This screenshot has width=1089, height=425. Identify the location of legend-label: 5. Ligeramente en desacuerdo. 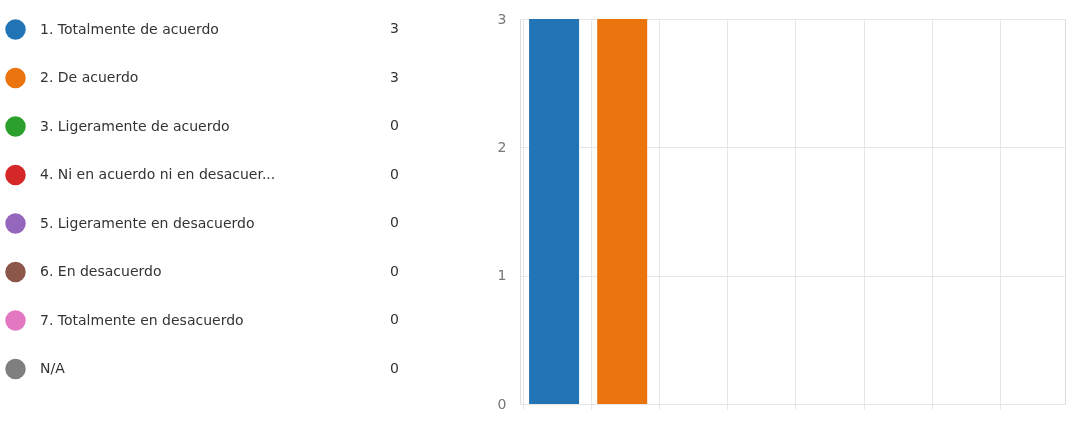
(147, 222).